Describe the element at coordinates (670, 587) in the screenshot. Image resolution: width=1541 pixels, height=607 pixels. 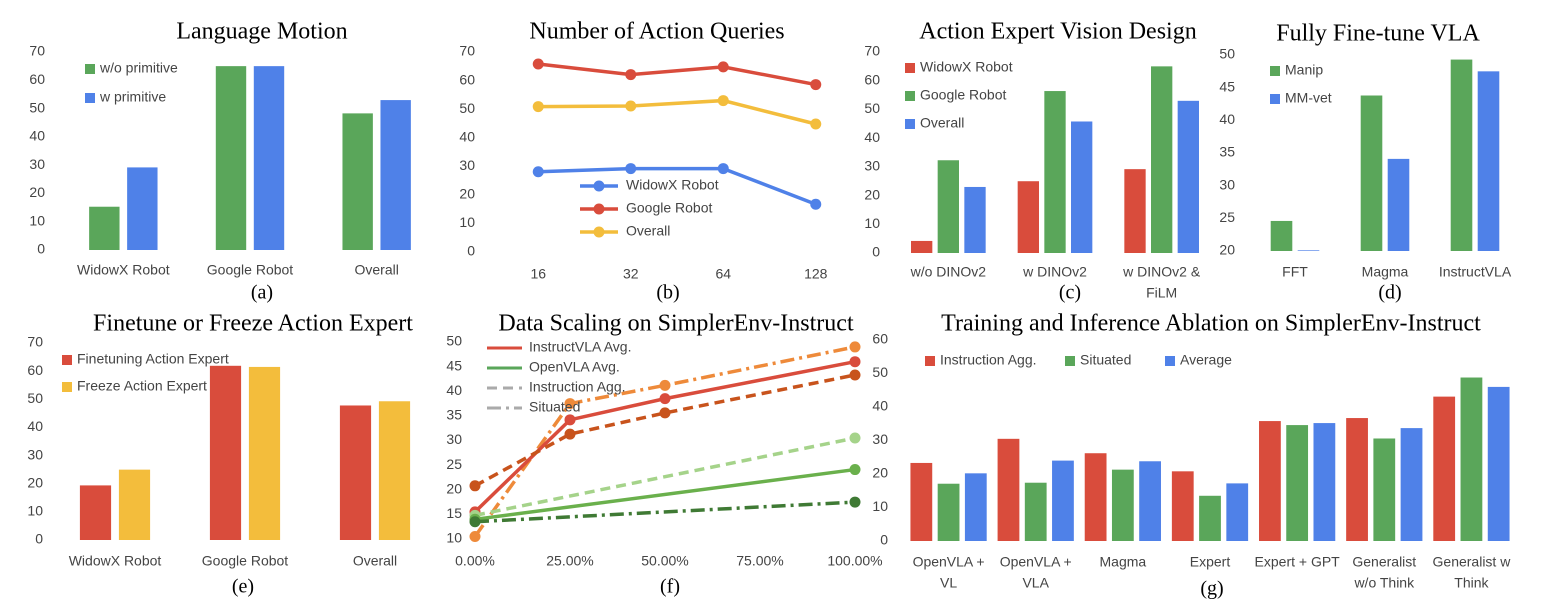
I see `caption: (f)` at that location.